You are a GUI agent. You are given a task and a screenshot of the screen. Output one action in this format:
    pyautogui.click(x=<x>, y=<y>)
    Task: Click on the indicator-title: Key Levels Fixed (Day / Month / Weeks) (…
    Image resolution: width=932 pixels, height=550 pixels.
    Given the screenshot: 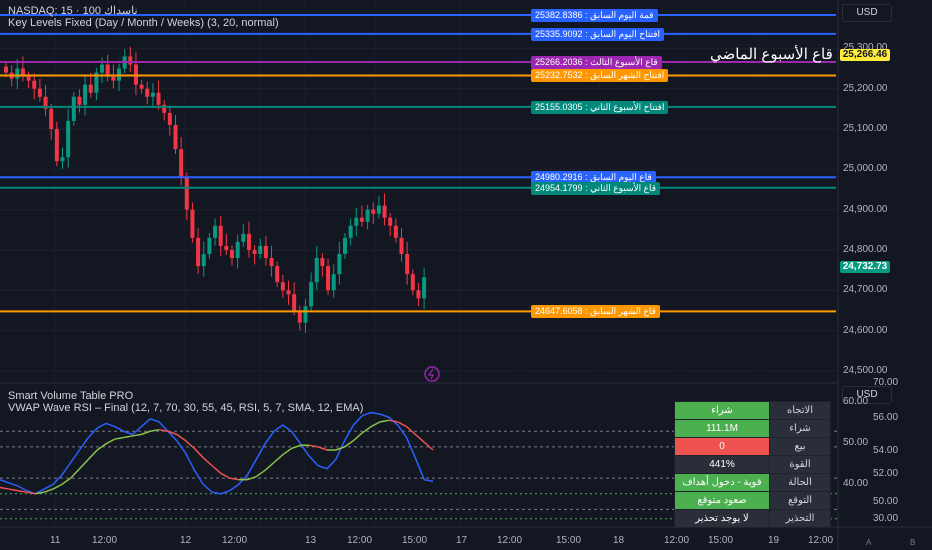 What is the action you would take?
    pyautogui.click(x=143, y=23)
    